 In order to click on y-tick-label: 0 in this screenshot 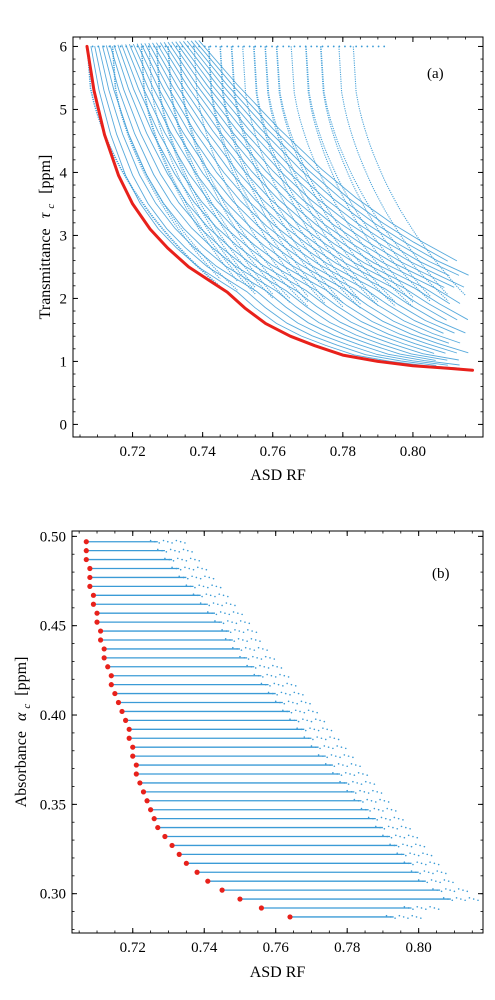, I will do `click(64, 425)`.